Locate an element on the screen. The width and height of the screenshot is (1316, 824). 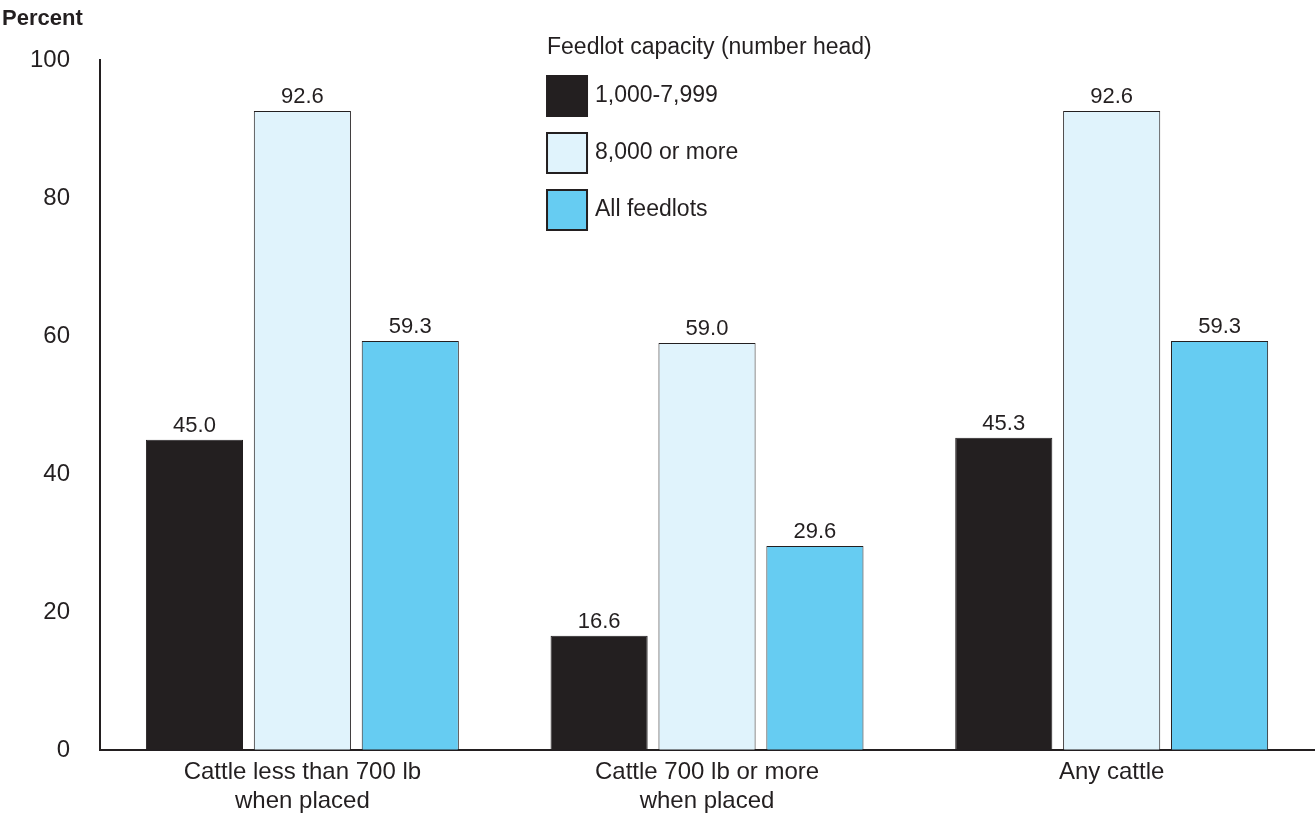
x-tick-label: Cattle less than 700 lb when placed is located at coordinates (302, 785).